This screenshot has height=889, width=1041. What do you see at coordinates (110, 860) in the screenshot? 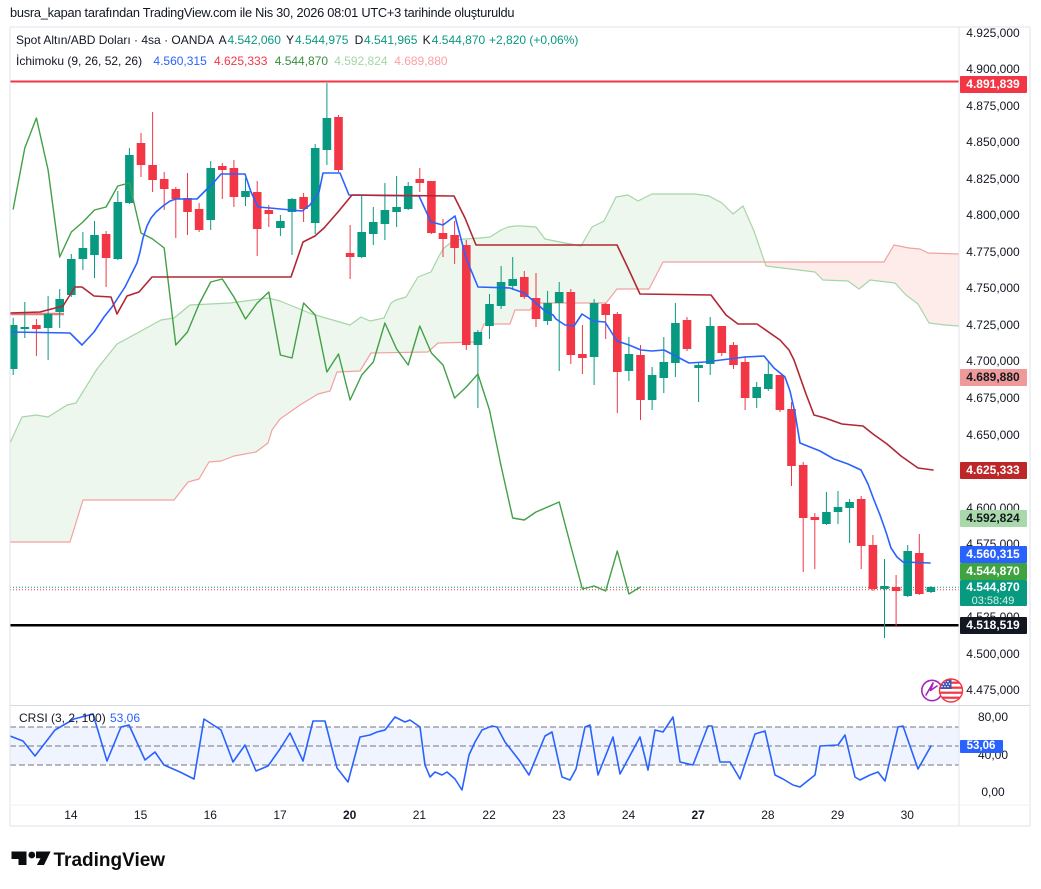
I see `svg-text: TradingView` at bounding box center [110, 860].